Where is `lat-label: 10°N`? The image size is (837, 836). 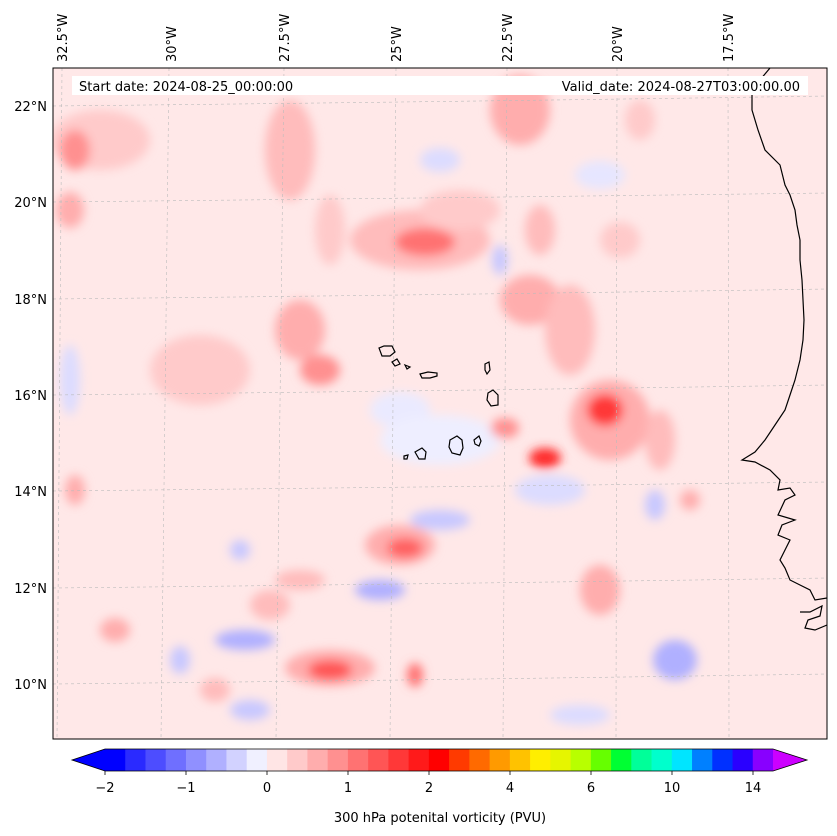
lat-label: 10°N is located at coordinates (30, 685).